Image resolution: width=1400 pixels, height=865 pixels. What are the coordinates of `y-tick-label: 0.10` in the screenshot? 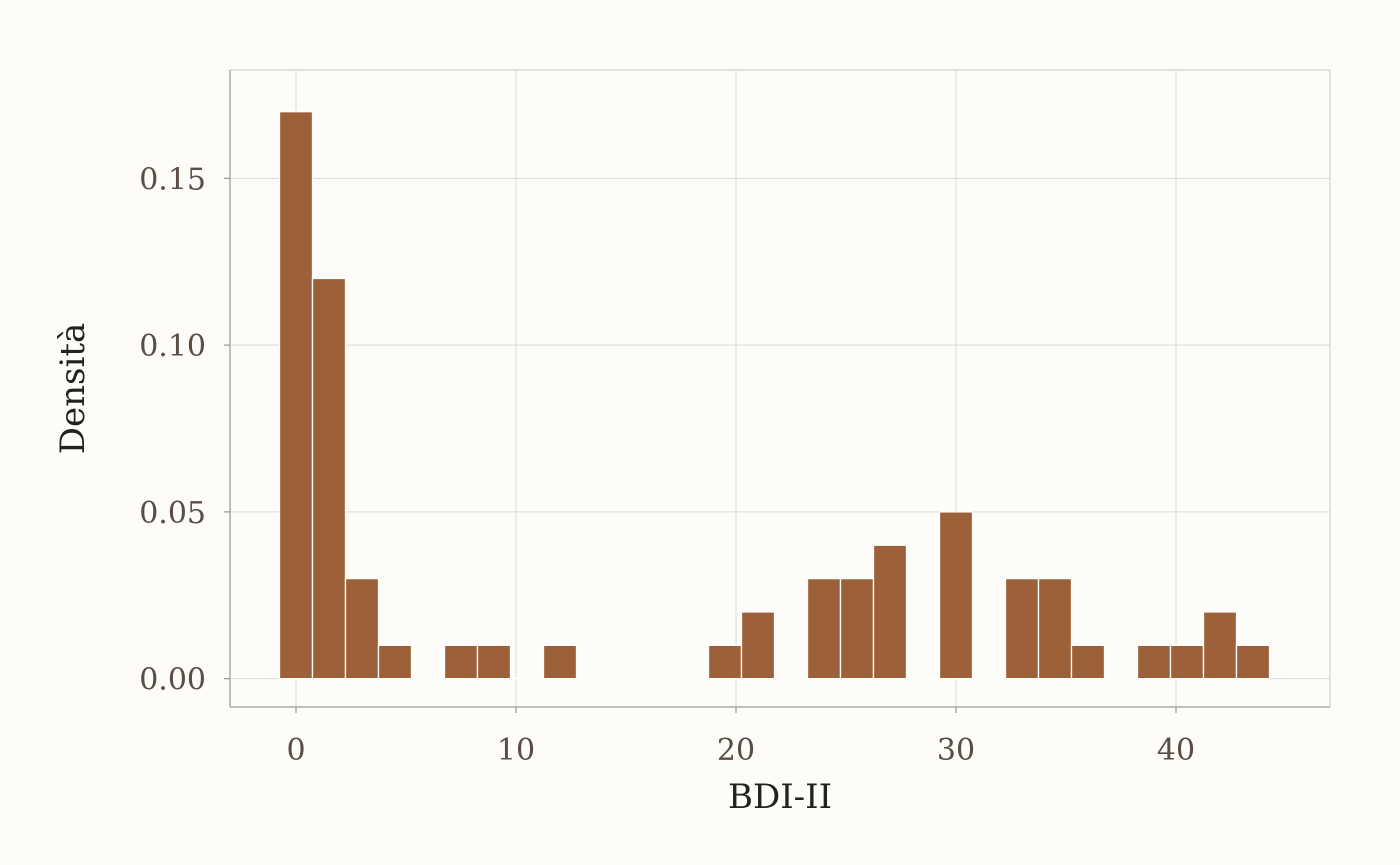 It's located at (172, 346).